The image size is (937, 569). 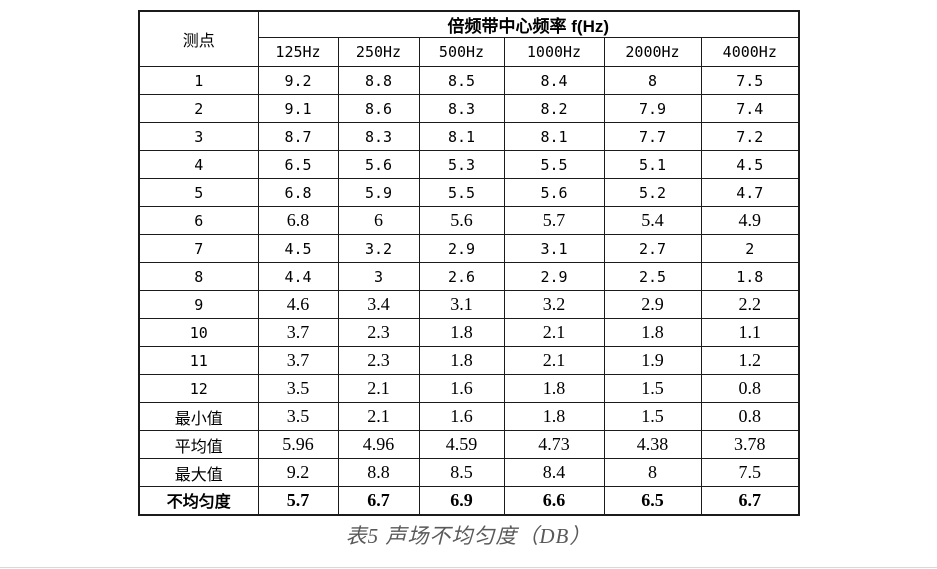 What do you see at coordinates (750, 248) in the screenshot?
I see `data-cell: 2` at bounding box center [750, 248].